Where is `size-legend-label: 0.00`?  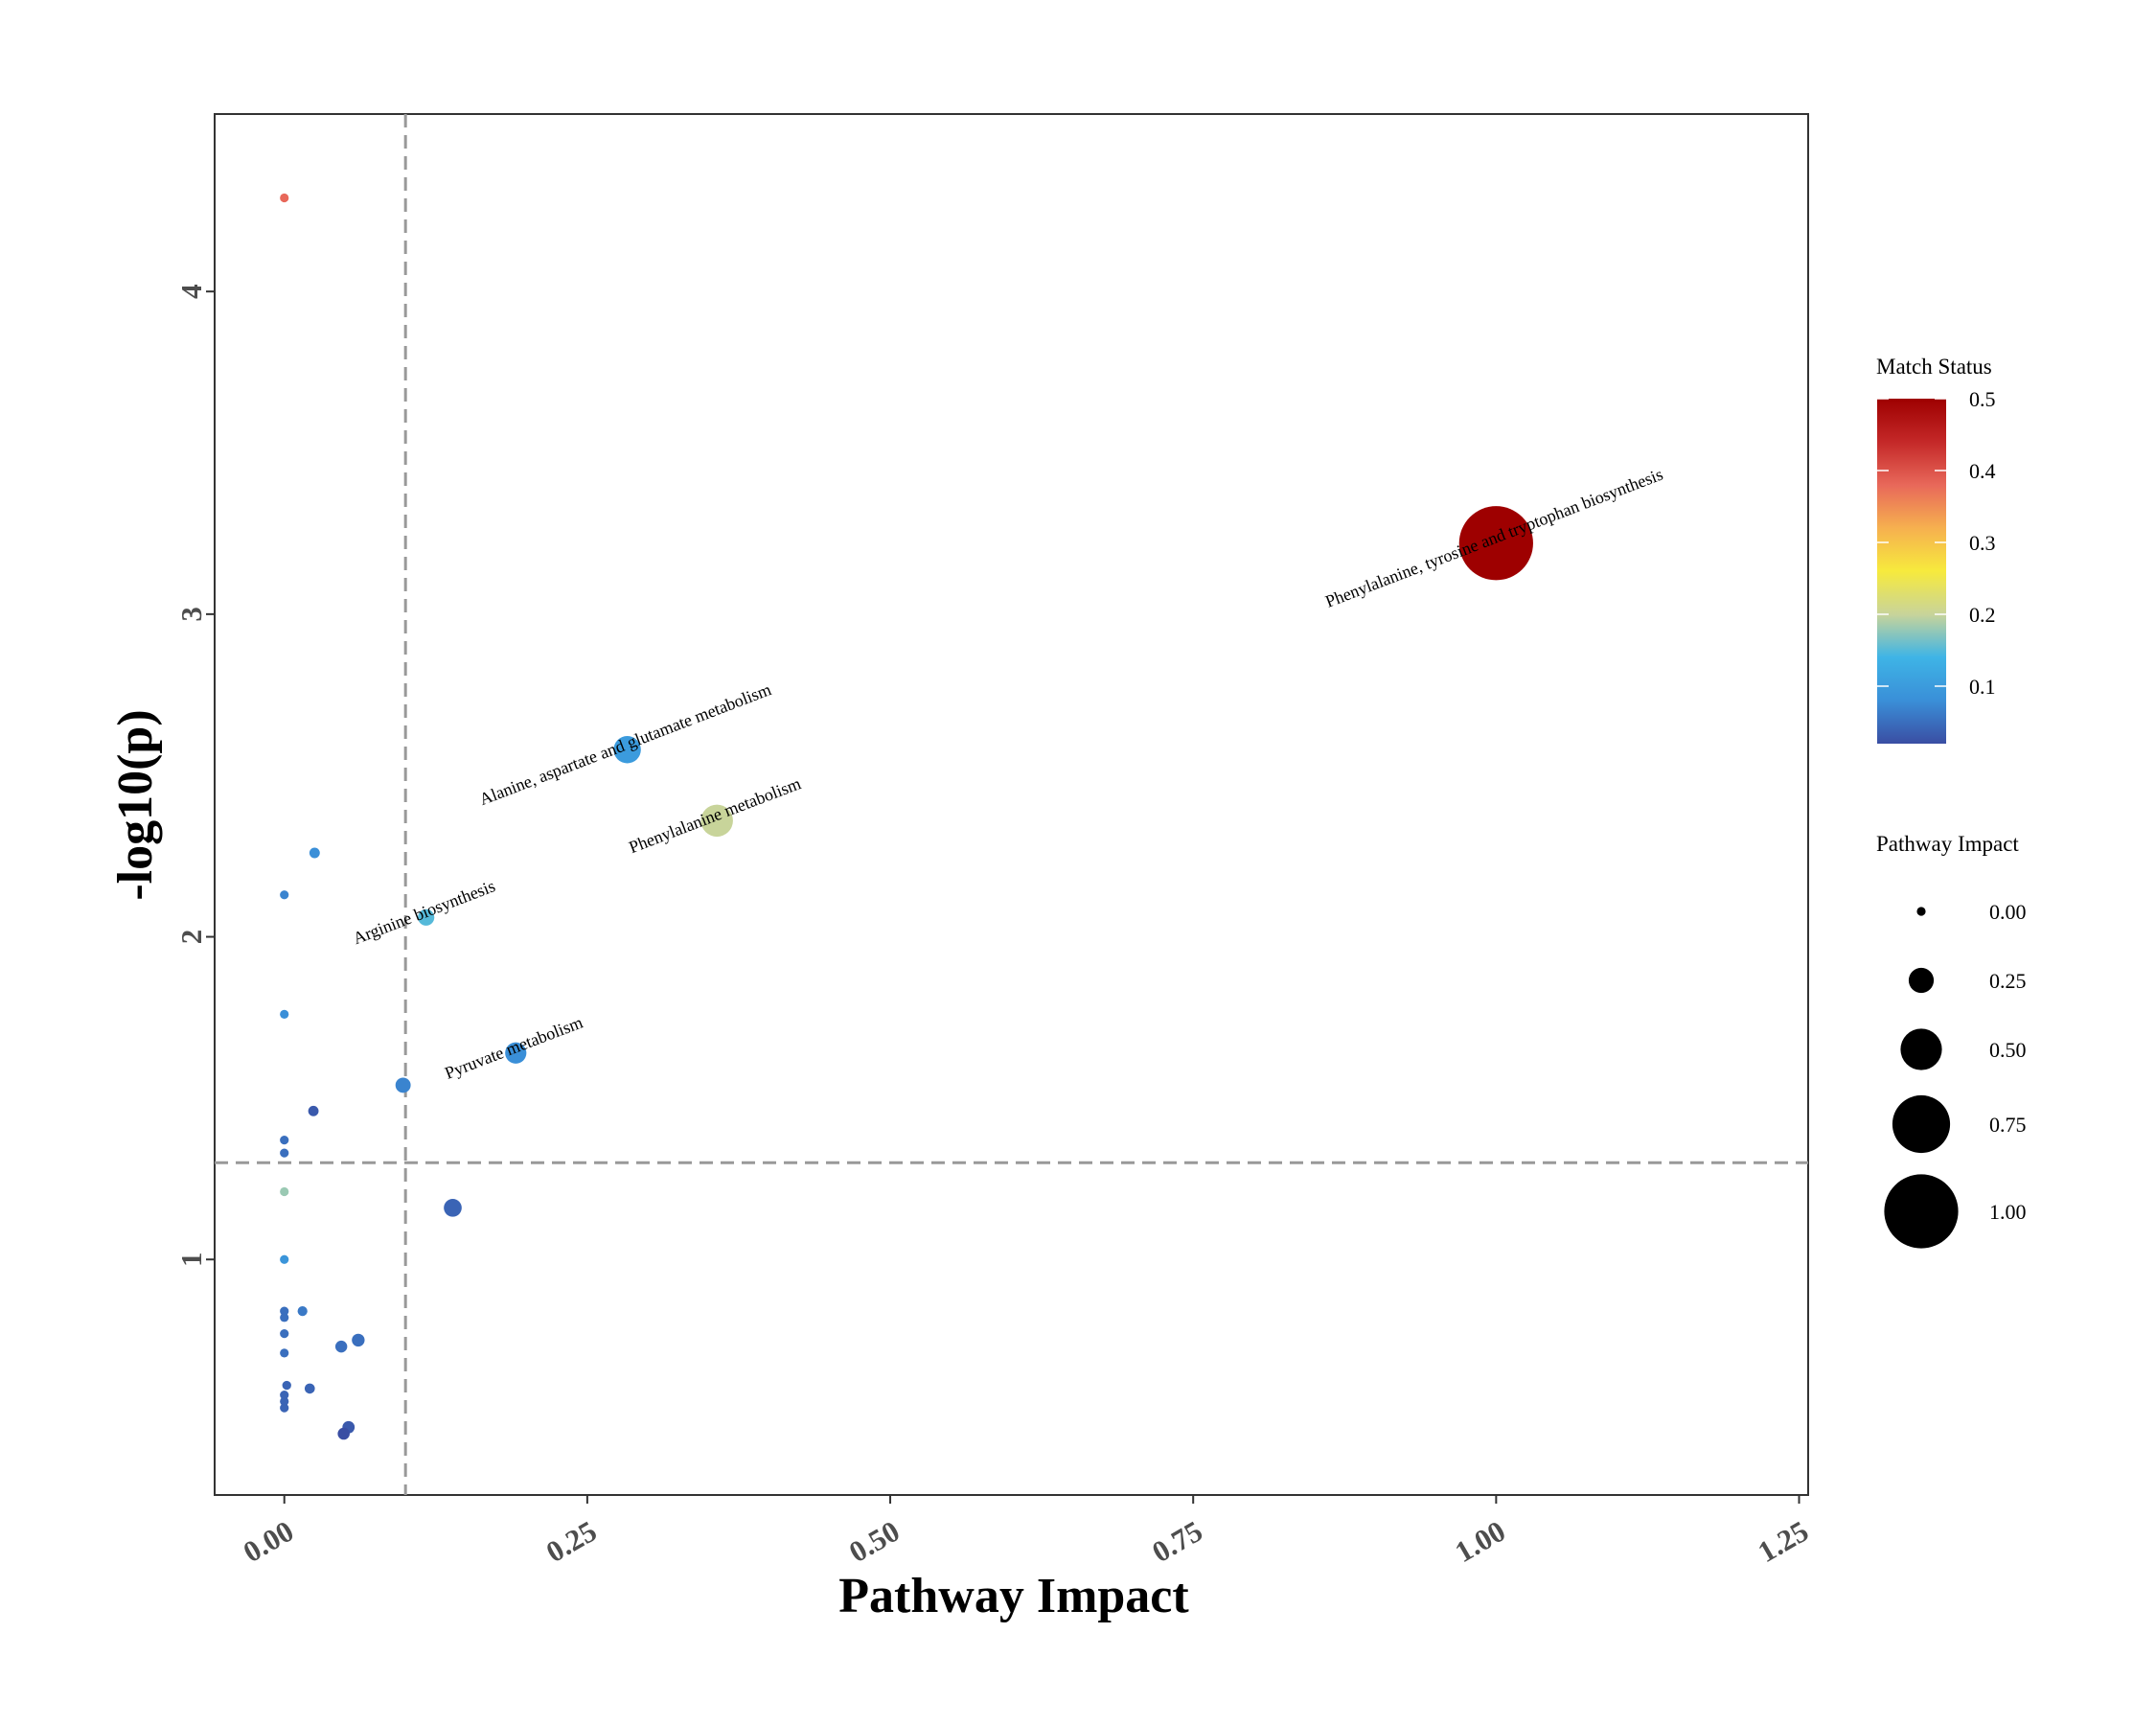 size-legend-label: 0.00 is located at coordinates (2008, 912).